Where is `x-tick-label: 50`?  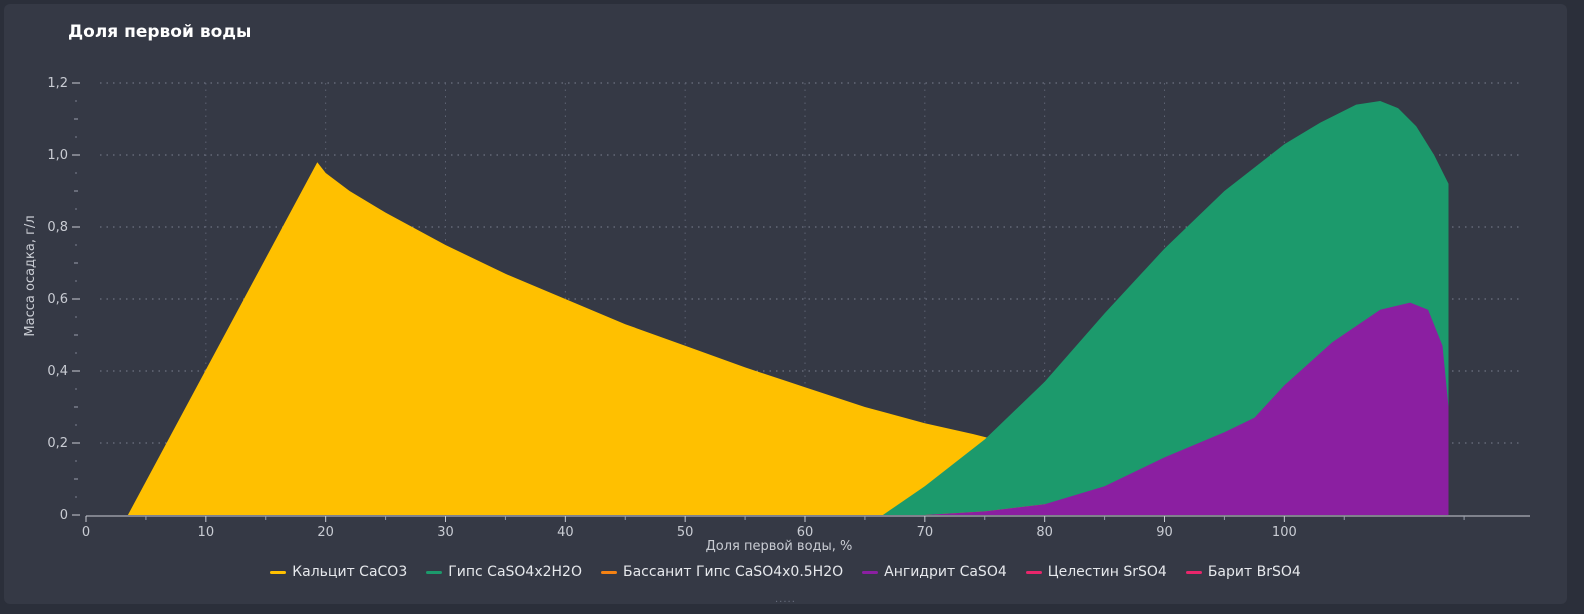 x-tick-label: 50 is located at coordinates (685, 532).